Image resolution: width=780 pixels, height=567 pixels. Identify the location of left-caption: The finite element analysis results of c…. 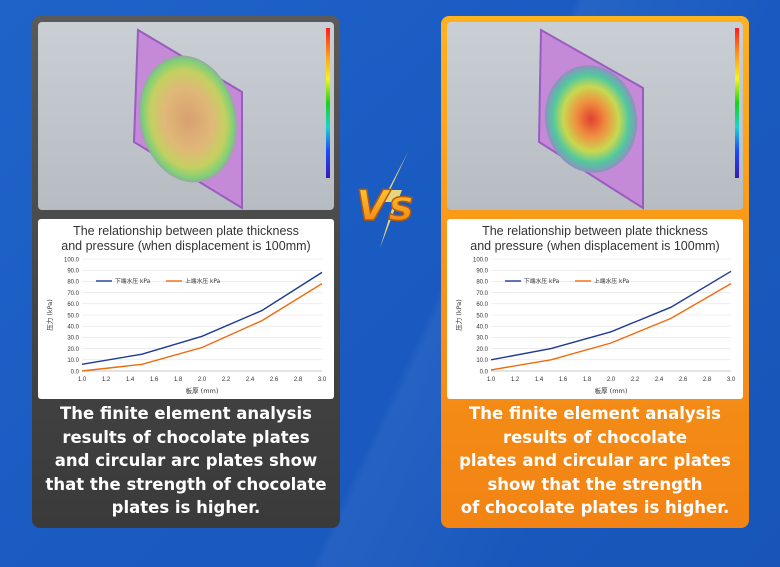
(186, 461).